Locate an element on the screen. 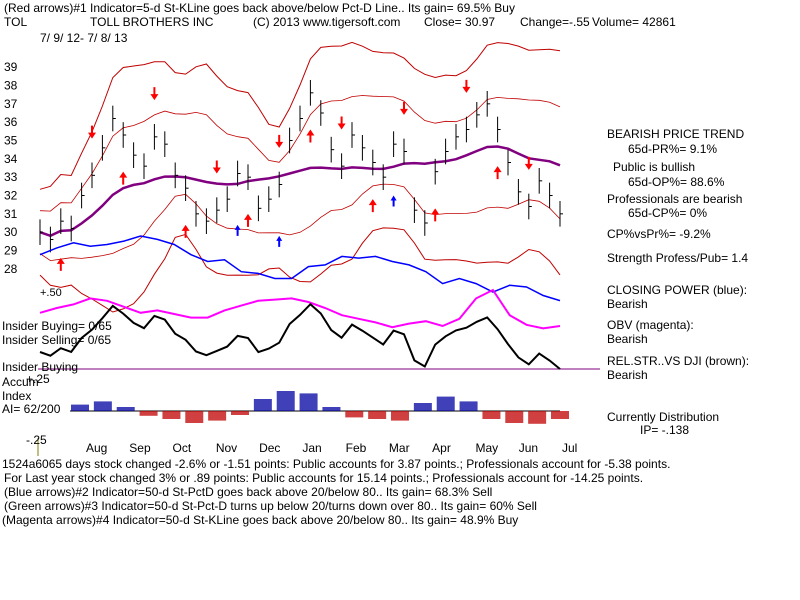  y-tick-label: 30 is located at coordinates (11, 232).